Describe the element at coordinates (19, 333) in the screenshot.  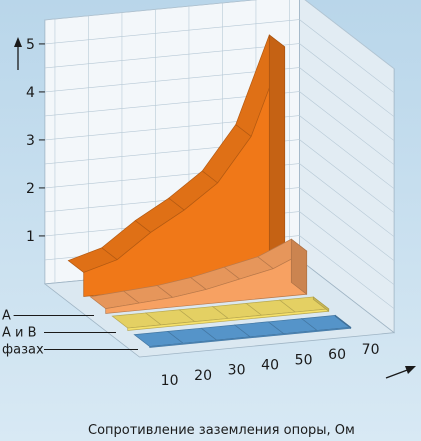
I see `legend-label: A и B` at that location.